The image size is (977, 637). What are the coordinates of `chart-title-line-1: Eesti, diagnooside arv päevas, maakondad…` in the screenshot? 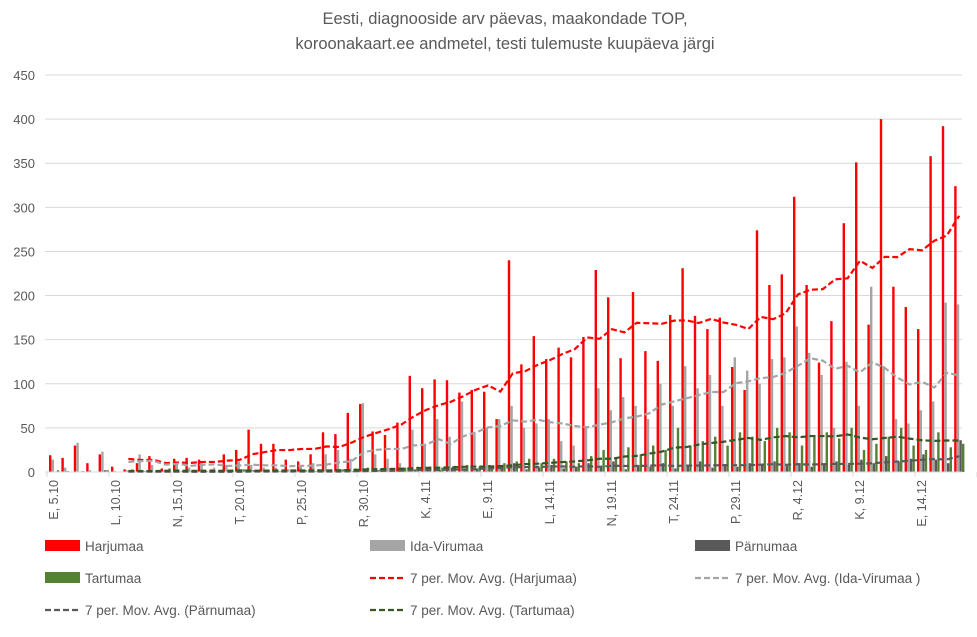 It's located at (505, 19).